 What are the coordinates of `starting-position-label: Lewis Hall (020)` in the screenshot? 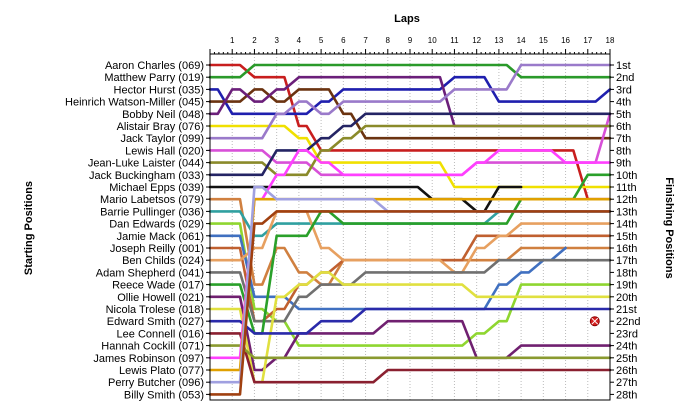 It's located at (164, 151).